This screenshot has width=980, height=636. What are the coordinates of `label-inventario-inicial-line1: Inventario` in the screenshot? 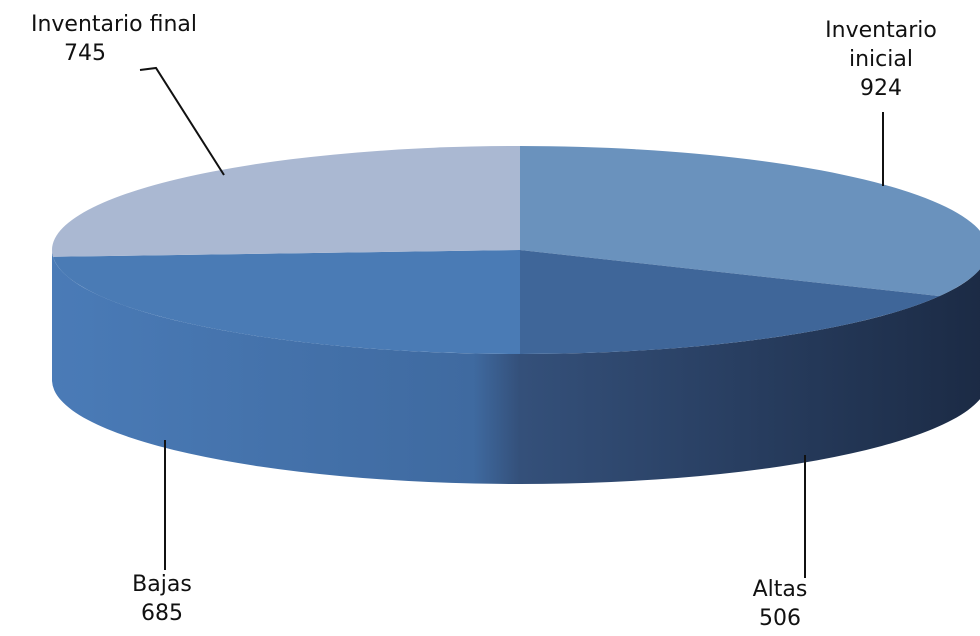 It's located at (881, 30).